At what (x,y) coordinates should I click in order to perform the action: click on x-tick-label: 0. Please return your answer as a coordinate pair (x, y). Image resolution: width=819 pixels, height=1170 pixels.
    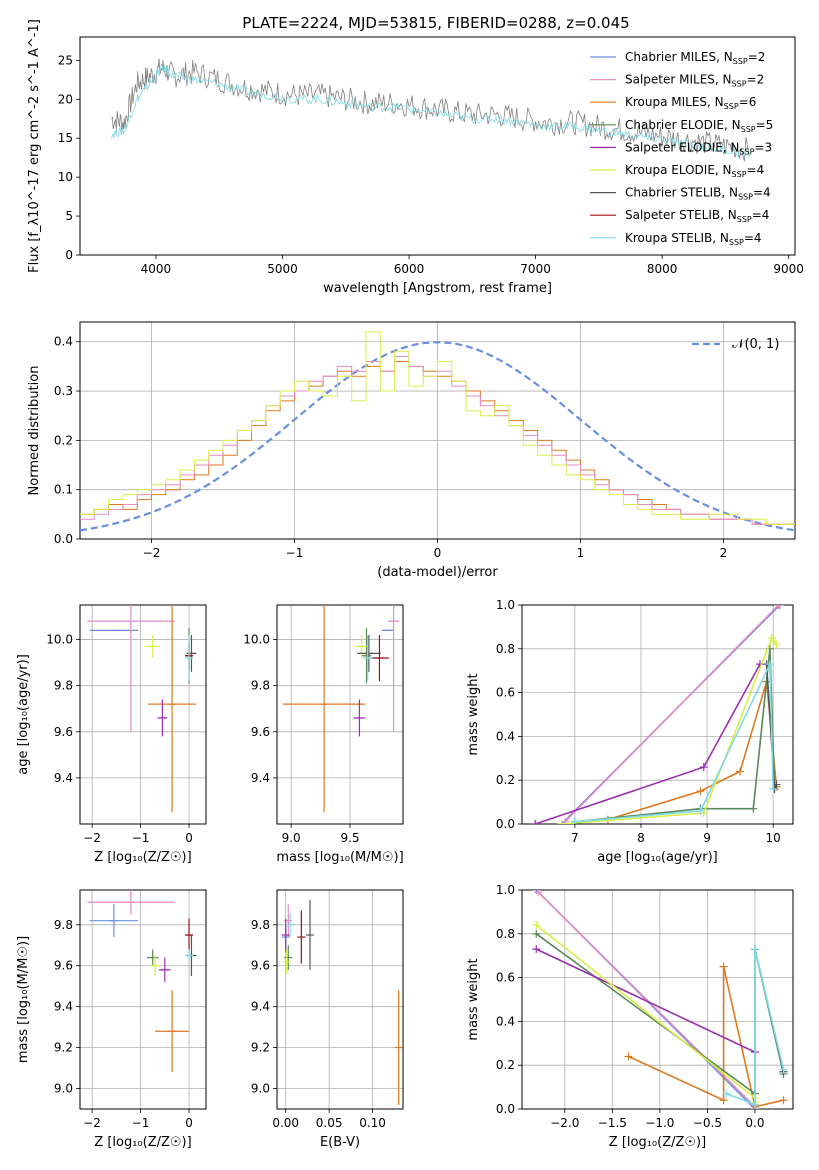
    Looking at the image, I should click on (189, 1123).